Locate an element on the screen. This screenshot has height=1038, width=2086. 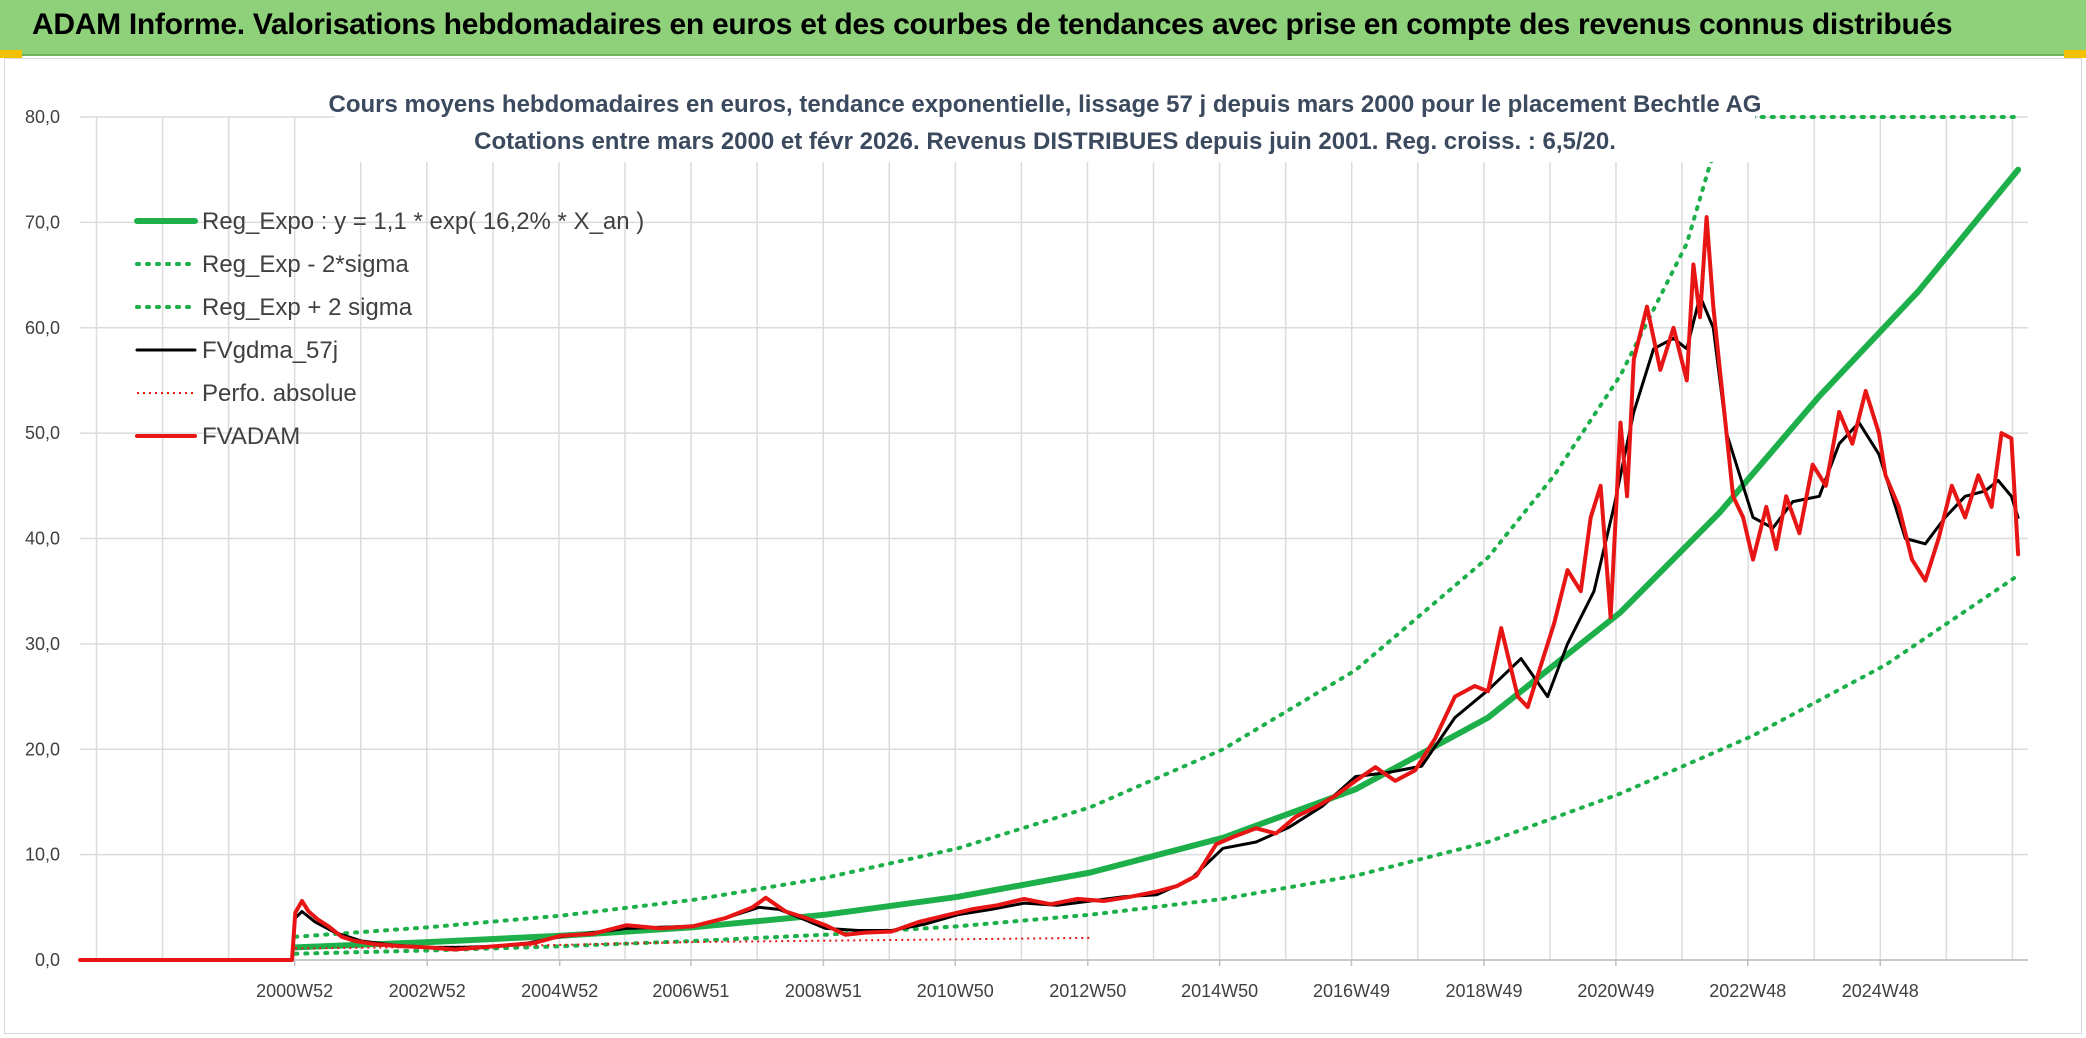
y-tick-label: 70,0 is located at coordinates (42, 222).